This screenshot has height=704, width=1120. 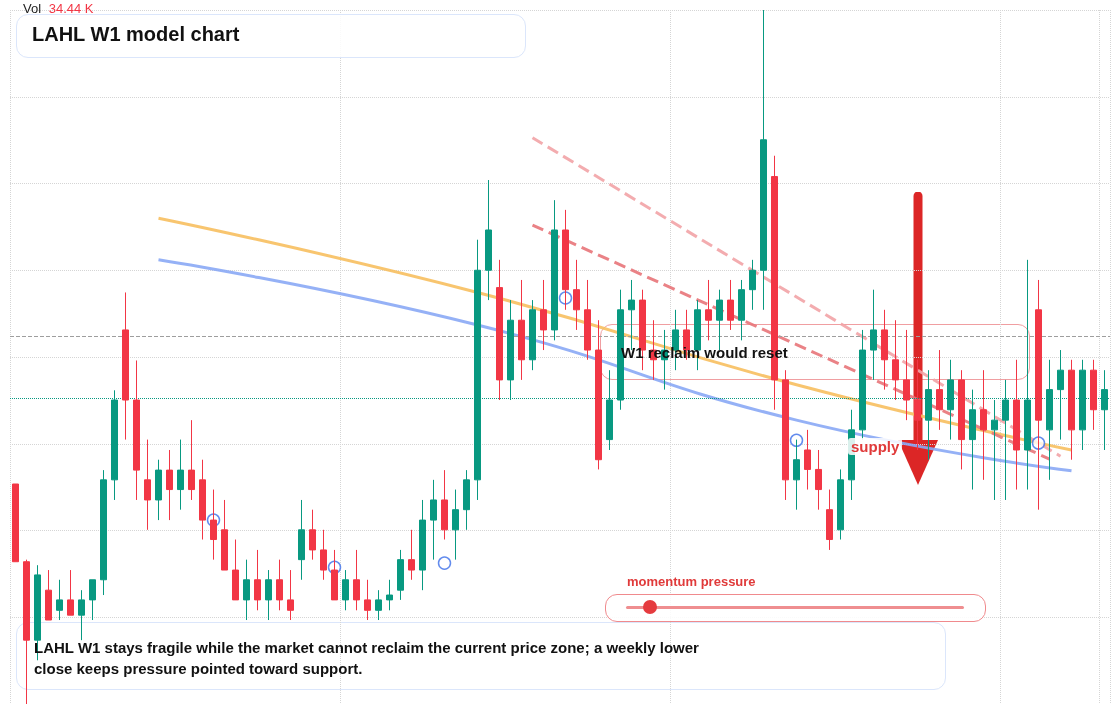 I want to click on annotation: 34.44 K, so click(x=71, y=8).